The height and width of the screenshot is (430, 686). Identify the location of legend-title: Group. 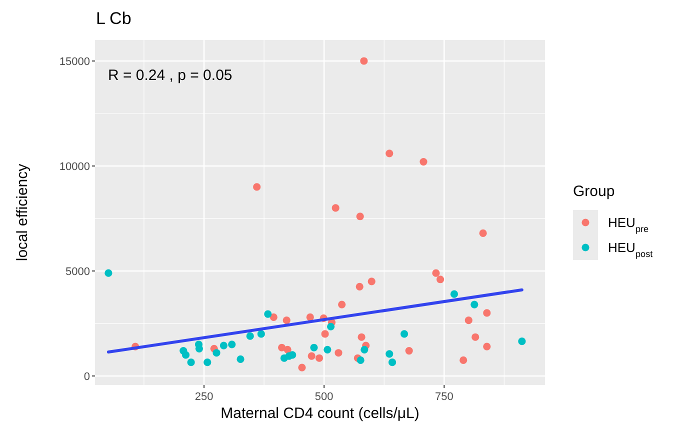
(594, 191).